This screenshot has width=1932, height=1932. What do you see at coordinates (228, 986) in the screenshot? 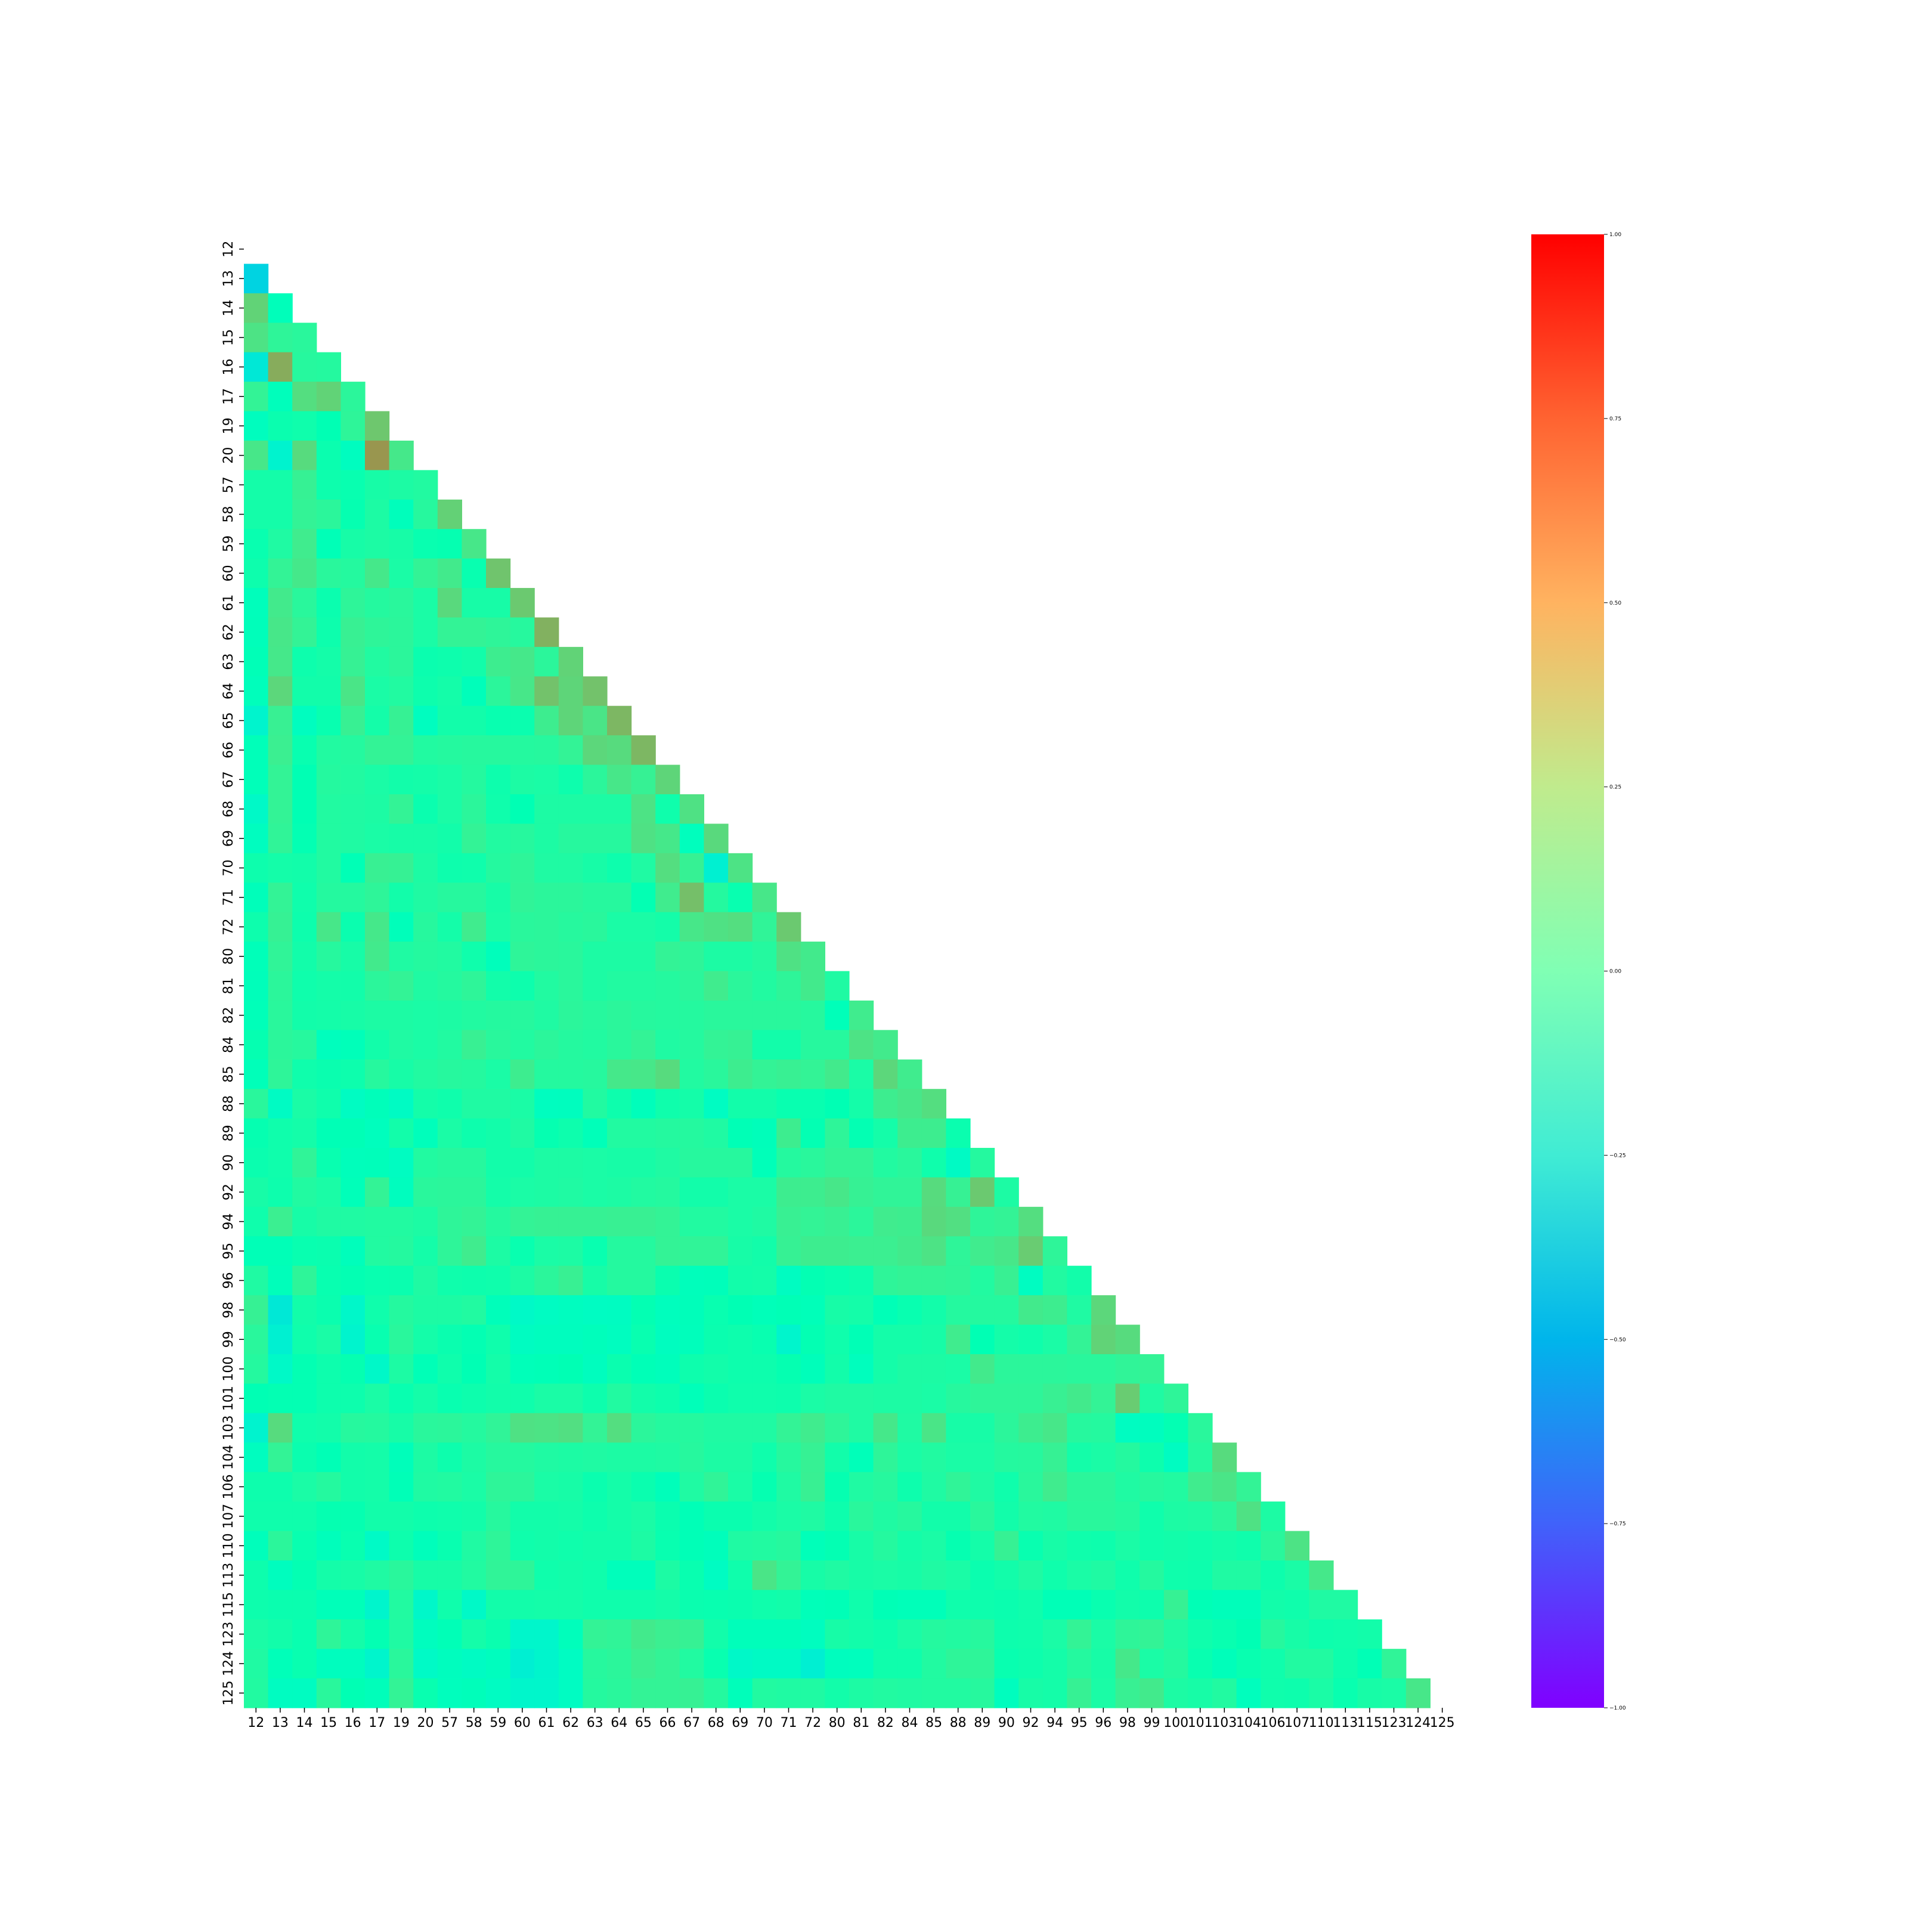
I see `y-tick-label: 81` at bounding box center [228, 986].